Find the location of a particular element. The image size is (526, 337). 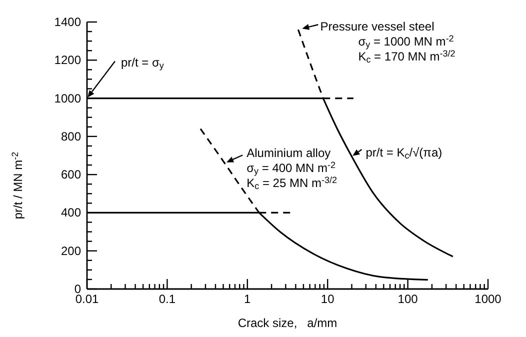

y-tick-label: 1200 is located at coordinates (68, 60).